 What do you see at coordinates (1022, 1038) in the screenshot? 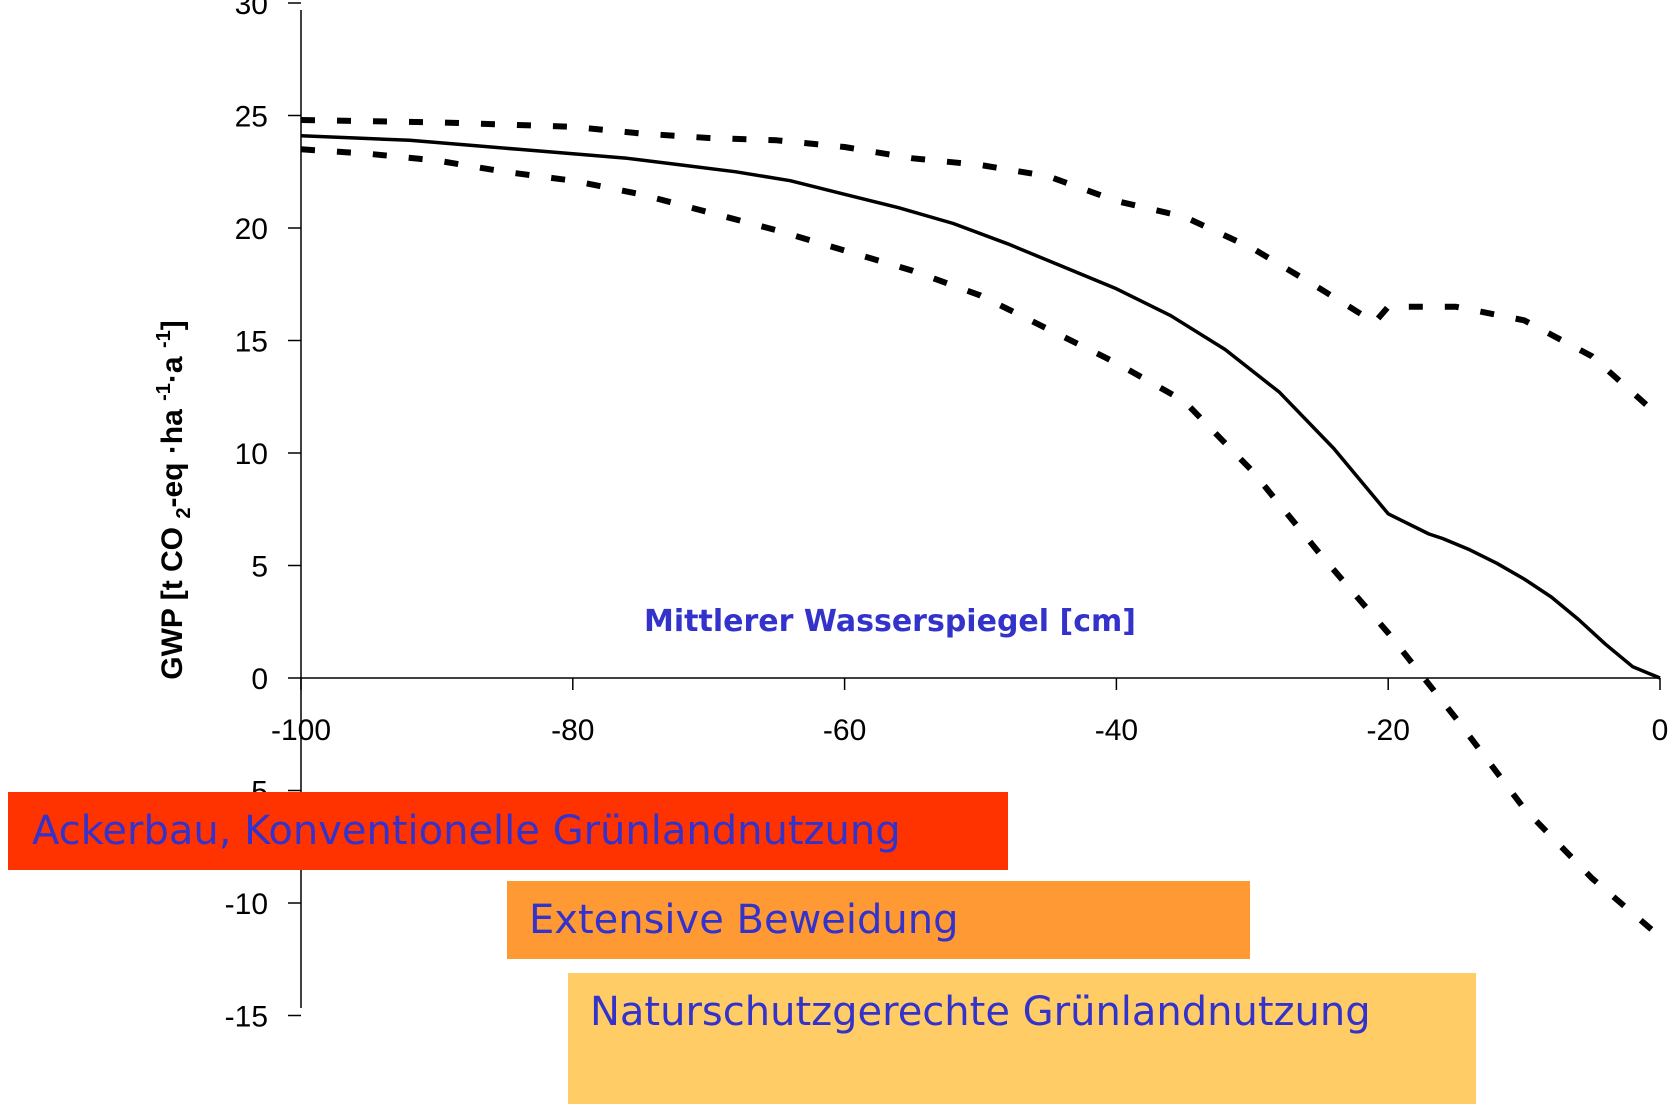
I see `land-use-band-naturschutz: Naturschutzgerechte Grünlandnutzung` at bounding box center [1022, 1038].